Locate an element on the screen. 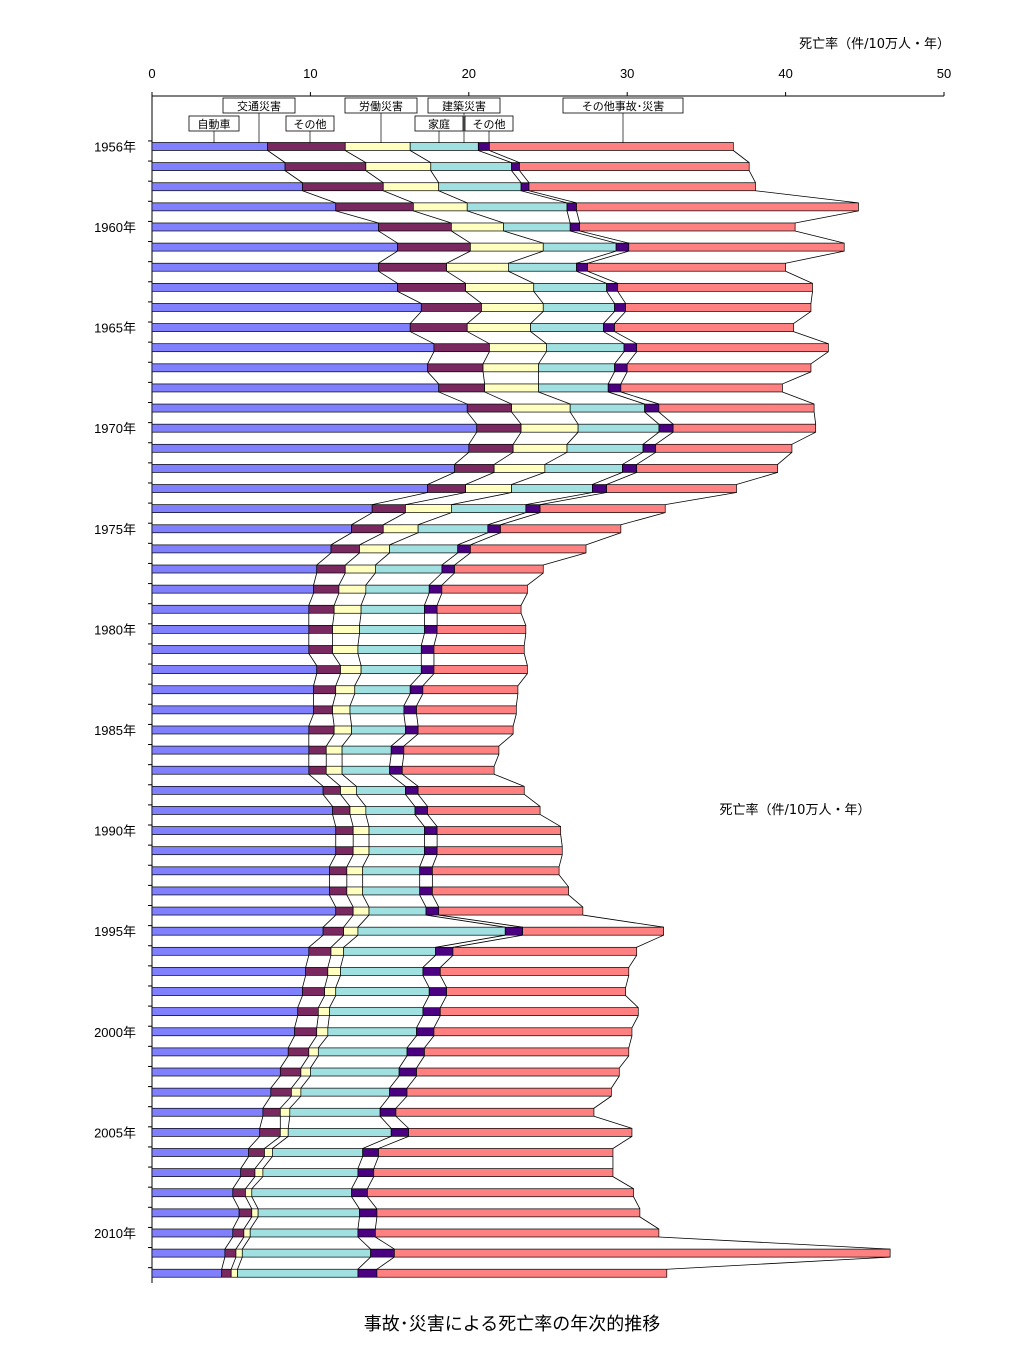 Image resolution: width=1024 pixels, height=1365 pixels. category-label: その他 is located at coordinates (310, 124).